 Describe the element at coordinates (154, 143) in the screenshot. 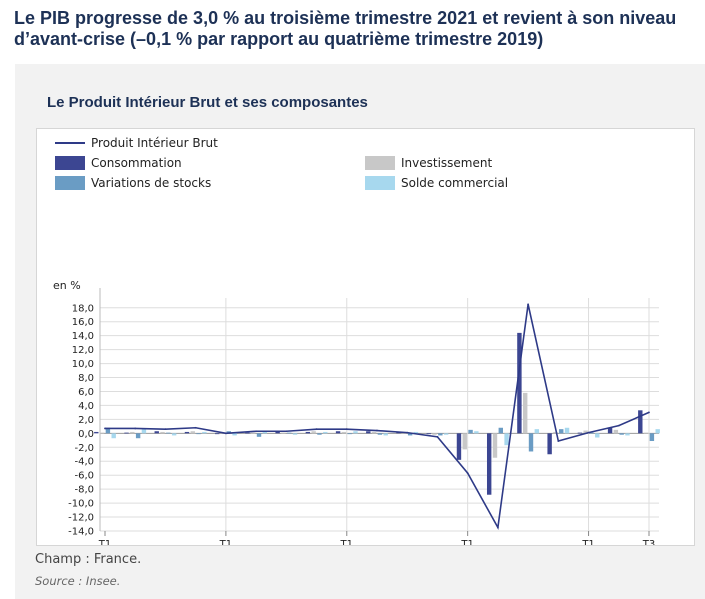

I see `legend-label: Produit Intérieur Brut` at that location.